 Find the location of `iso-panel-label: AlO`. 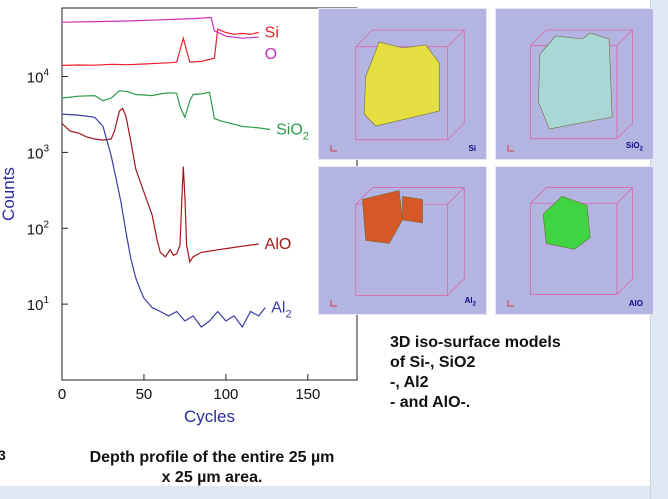

iso-panel-label: AlO is located at coordinates (635, 303).